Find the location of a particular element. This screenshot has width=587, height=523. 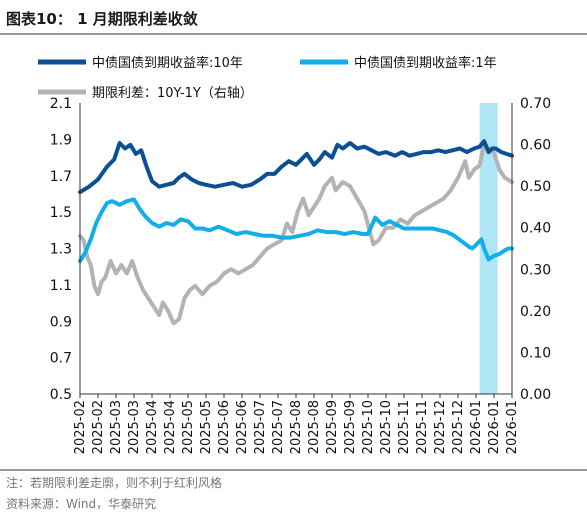

series-line-bond1y is located at coordinates (296, 230).